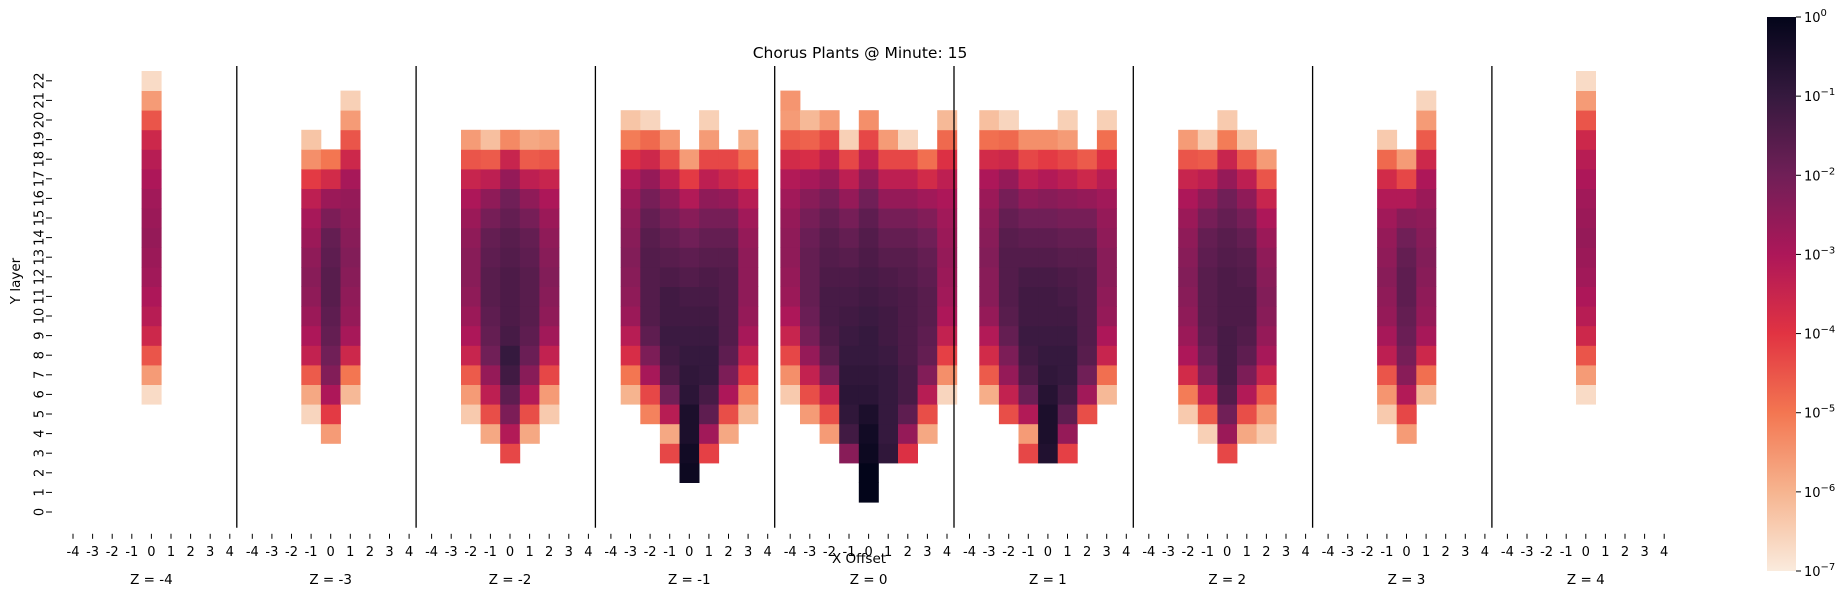  What do you see at coordinates (40, 355) in the screenshot?
I see `y-tick-label: 8` at bounding box center [40, 355].